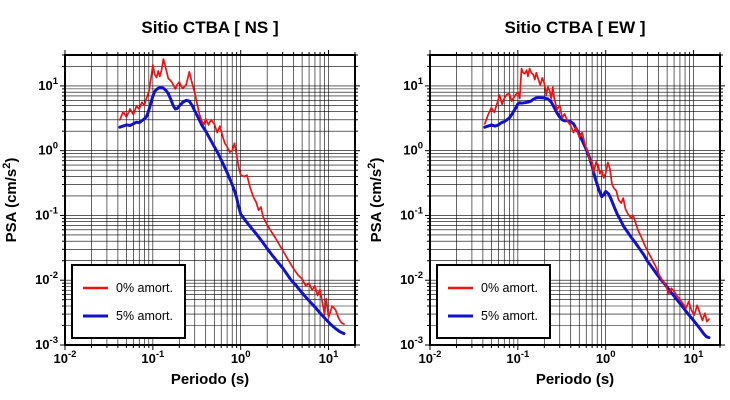 This screenshot has width=730, height=400. I want to click on chart-title: Sitio CTBA [ EW ], so click(574, 27).